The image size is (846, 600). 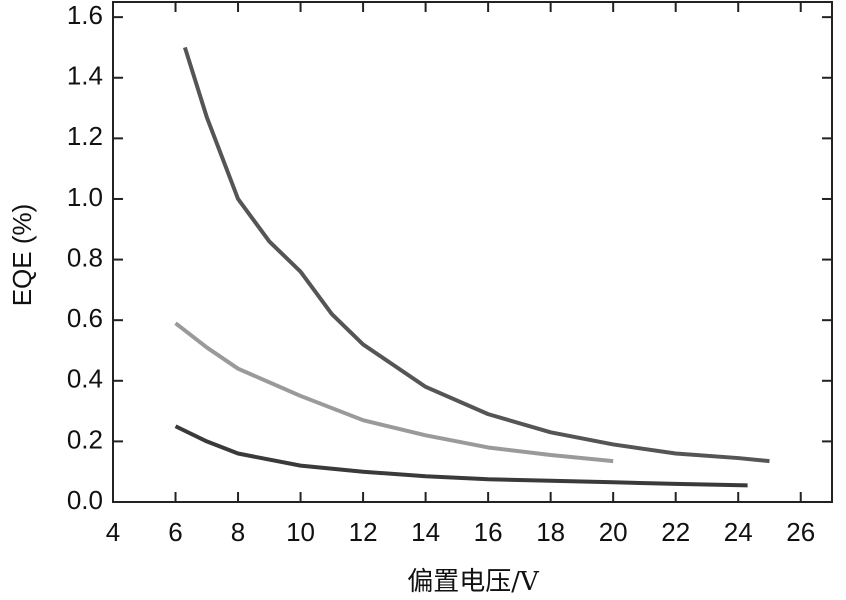 What do you see at coordinates (85, 318) in the screenshot?
I see `y-tick-label: 0.6` at bounding box center [85, 318].